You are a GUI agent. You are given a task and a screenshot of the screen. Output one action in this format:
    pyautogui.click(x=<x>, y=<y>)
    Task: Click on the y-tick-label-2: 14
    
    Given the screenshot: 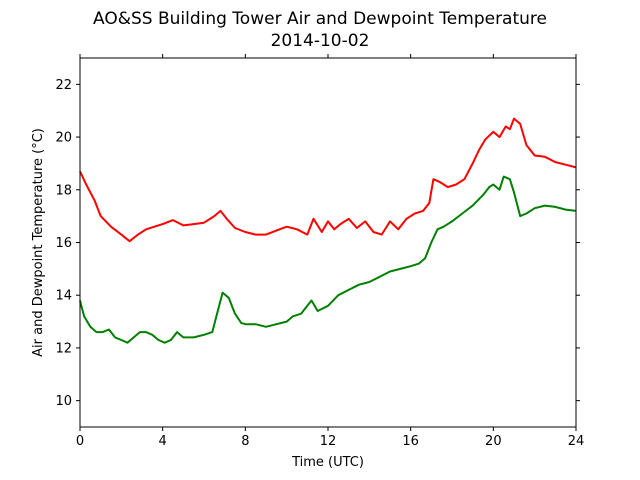 What is the action you would take?
    pyautogui.click(x=63, y=296)
    